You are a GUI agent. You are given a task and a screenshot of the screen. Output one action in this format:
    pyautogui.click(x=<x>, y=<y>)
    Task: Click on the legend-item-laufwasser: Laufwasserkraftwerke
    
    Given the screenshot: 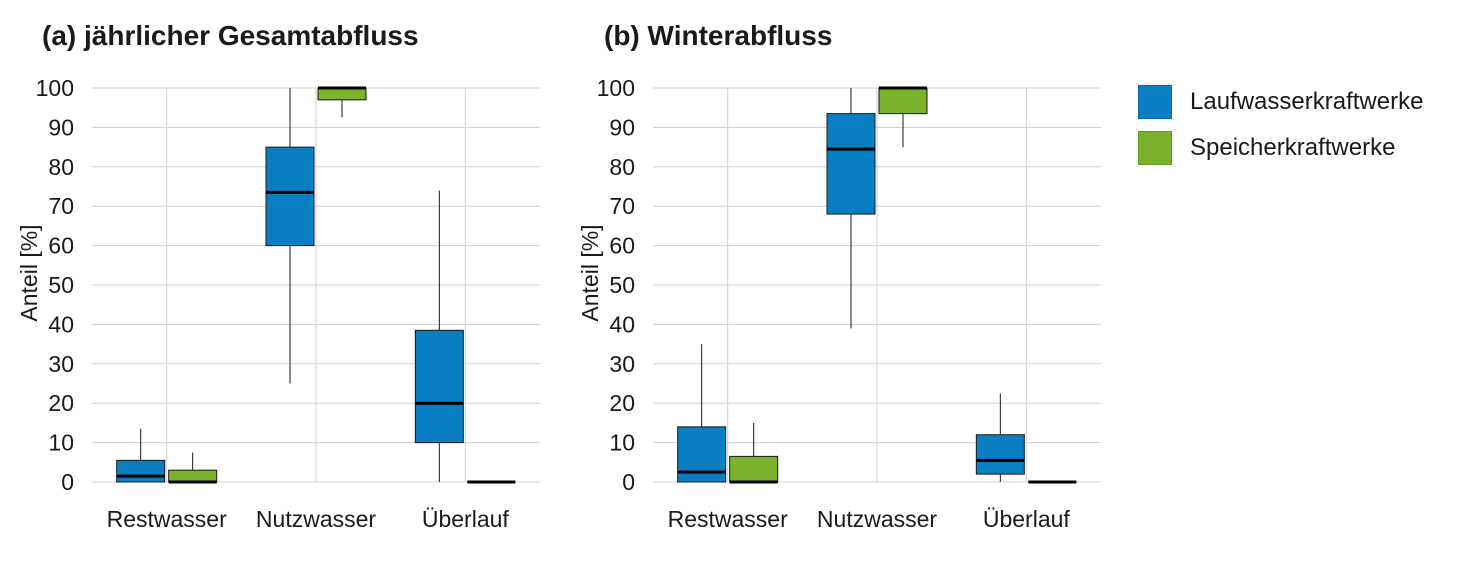 What is the action you would take?
    pyautogui.click(x=1280, y=102)
    